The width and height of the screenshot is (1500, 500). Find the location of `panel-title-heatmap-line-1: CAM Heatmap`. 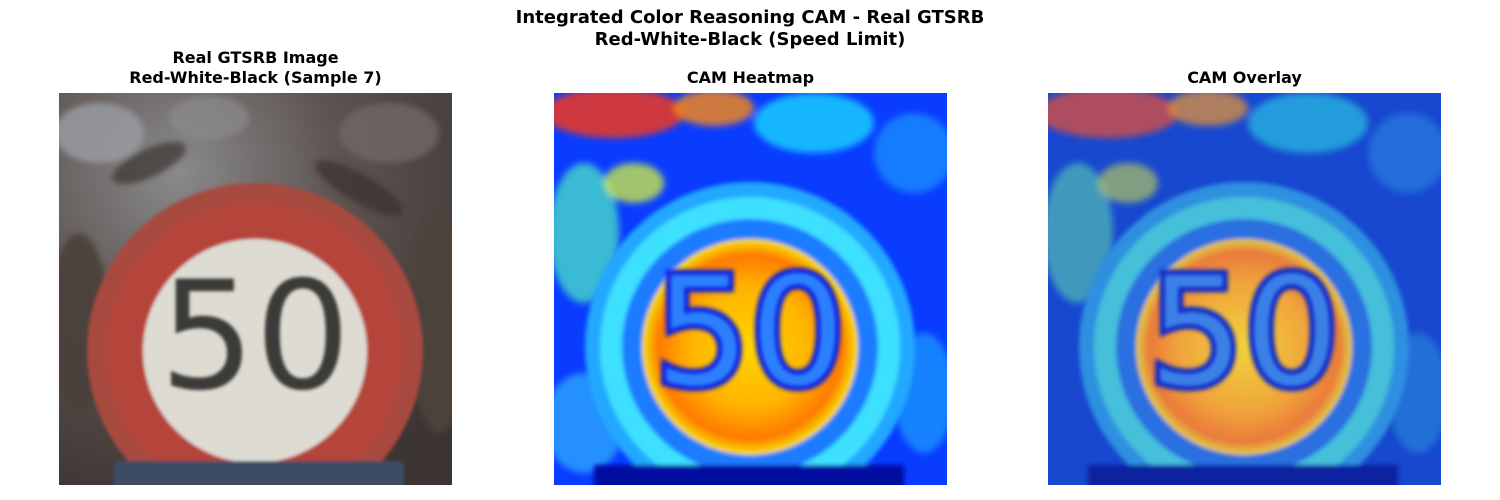

panel-title-heatmap-line-1: CAM Heatmap is located at coordinates (750, 77).